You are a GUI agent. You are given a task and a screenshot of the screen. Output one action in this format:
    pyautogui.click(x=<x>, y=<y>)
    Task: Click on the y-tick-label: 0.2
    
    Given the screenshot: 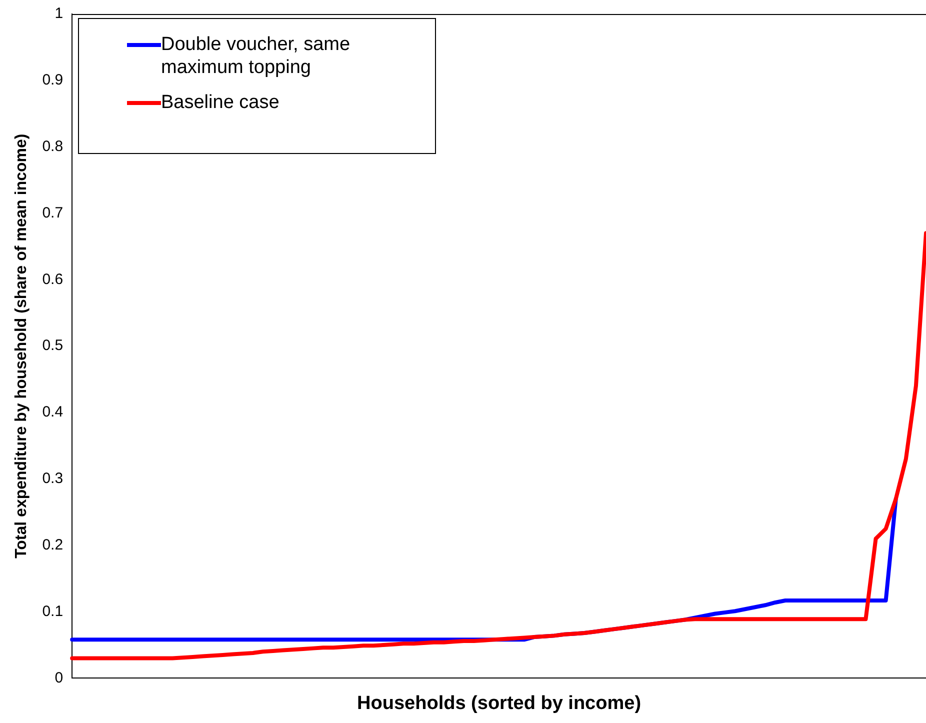 What is the action you would take?
    pyautogui.click(x=53, y=545)
    